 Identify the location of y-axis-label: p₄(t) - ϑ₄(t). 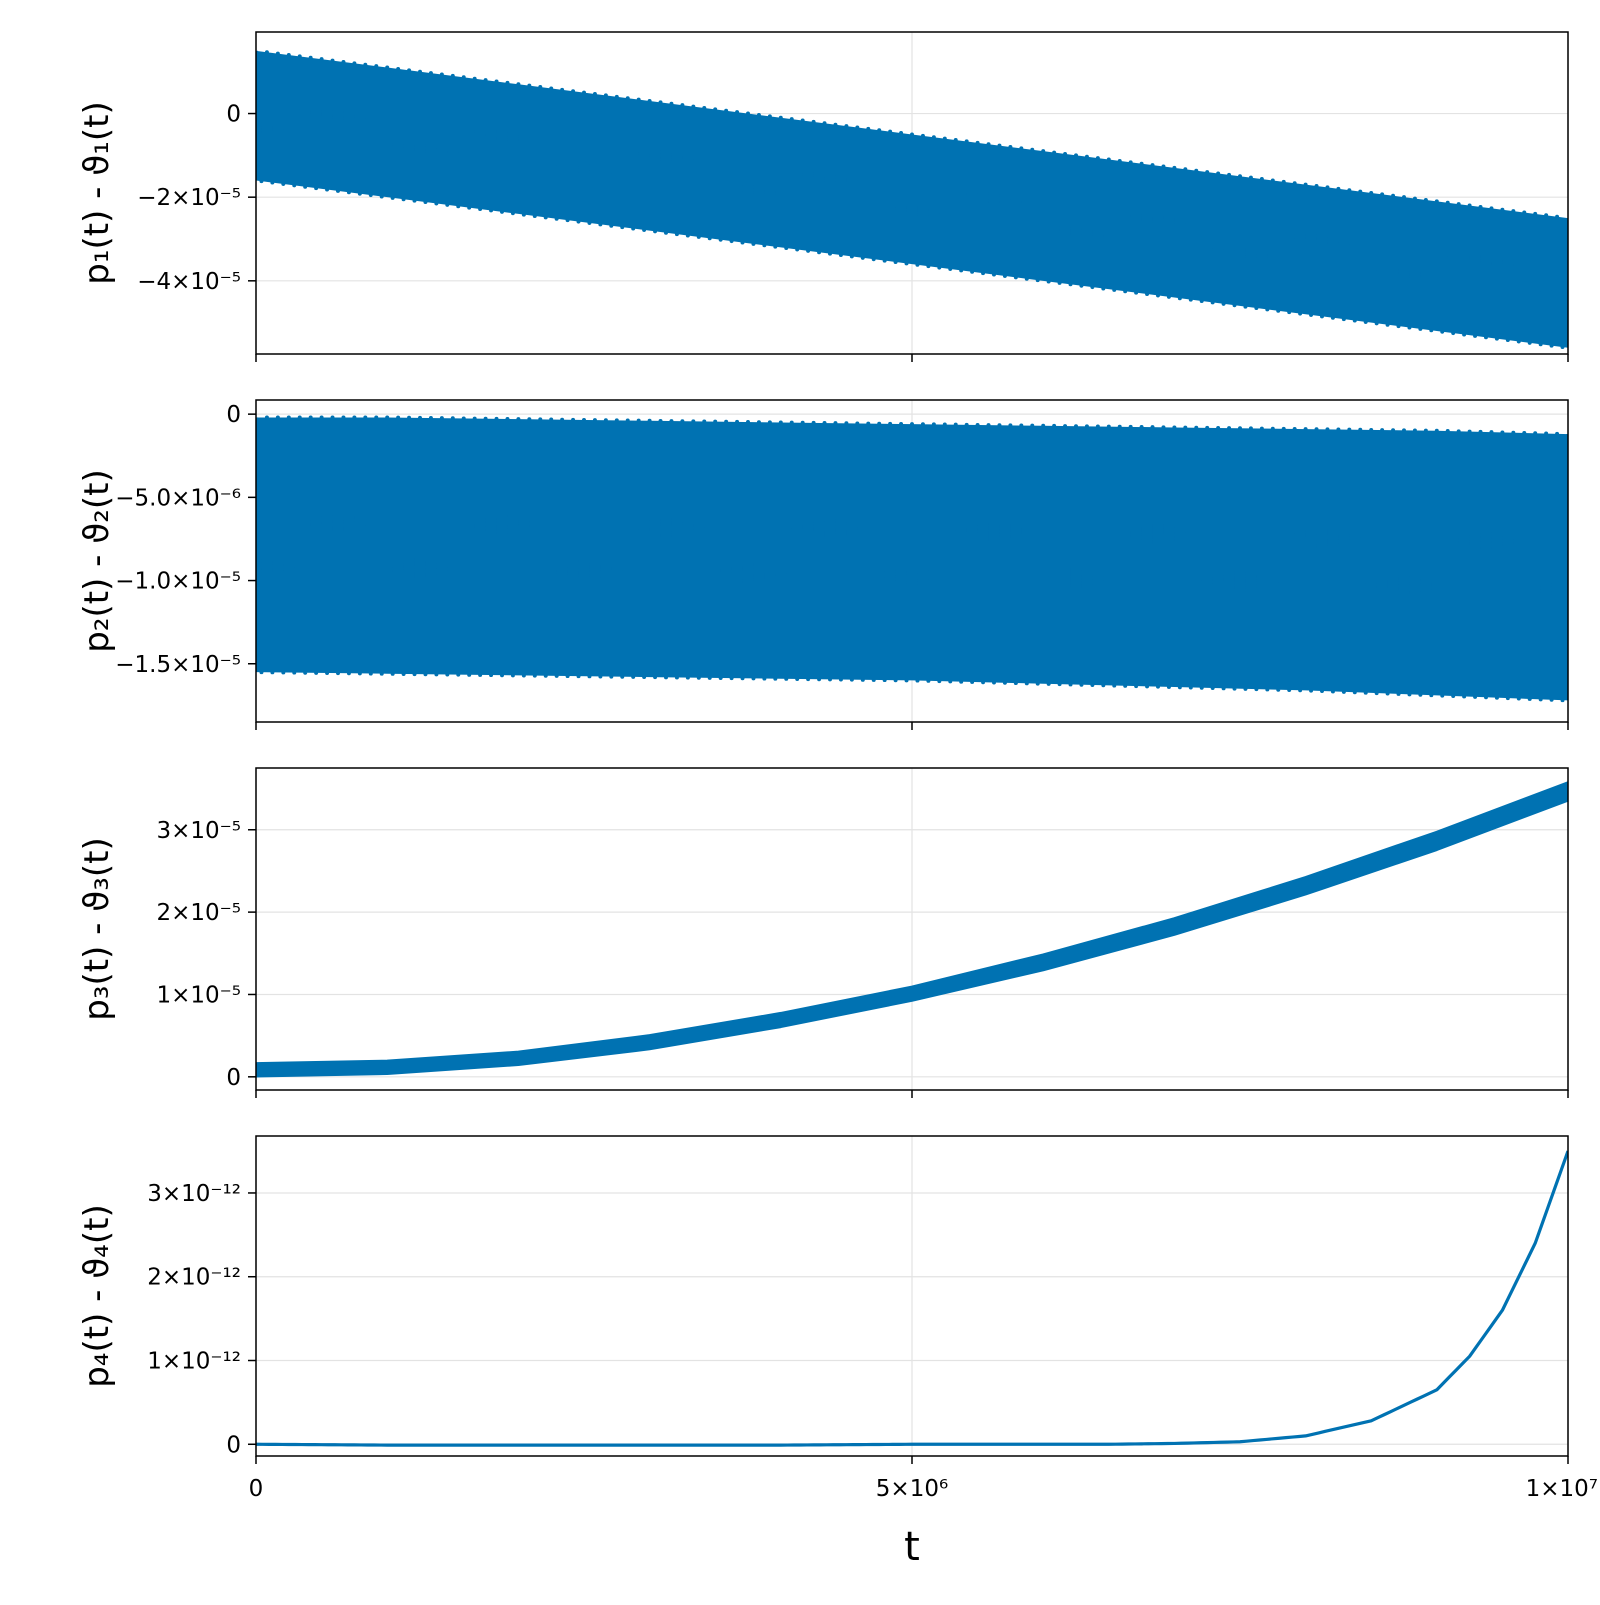
(97, 1296).